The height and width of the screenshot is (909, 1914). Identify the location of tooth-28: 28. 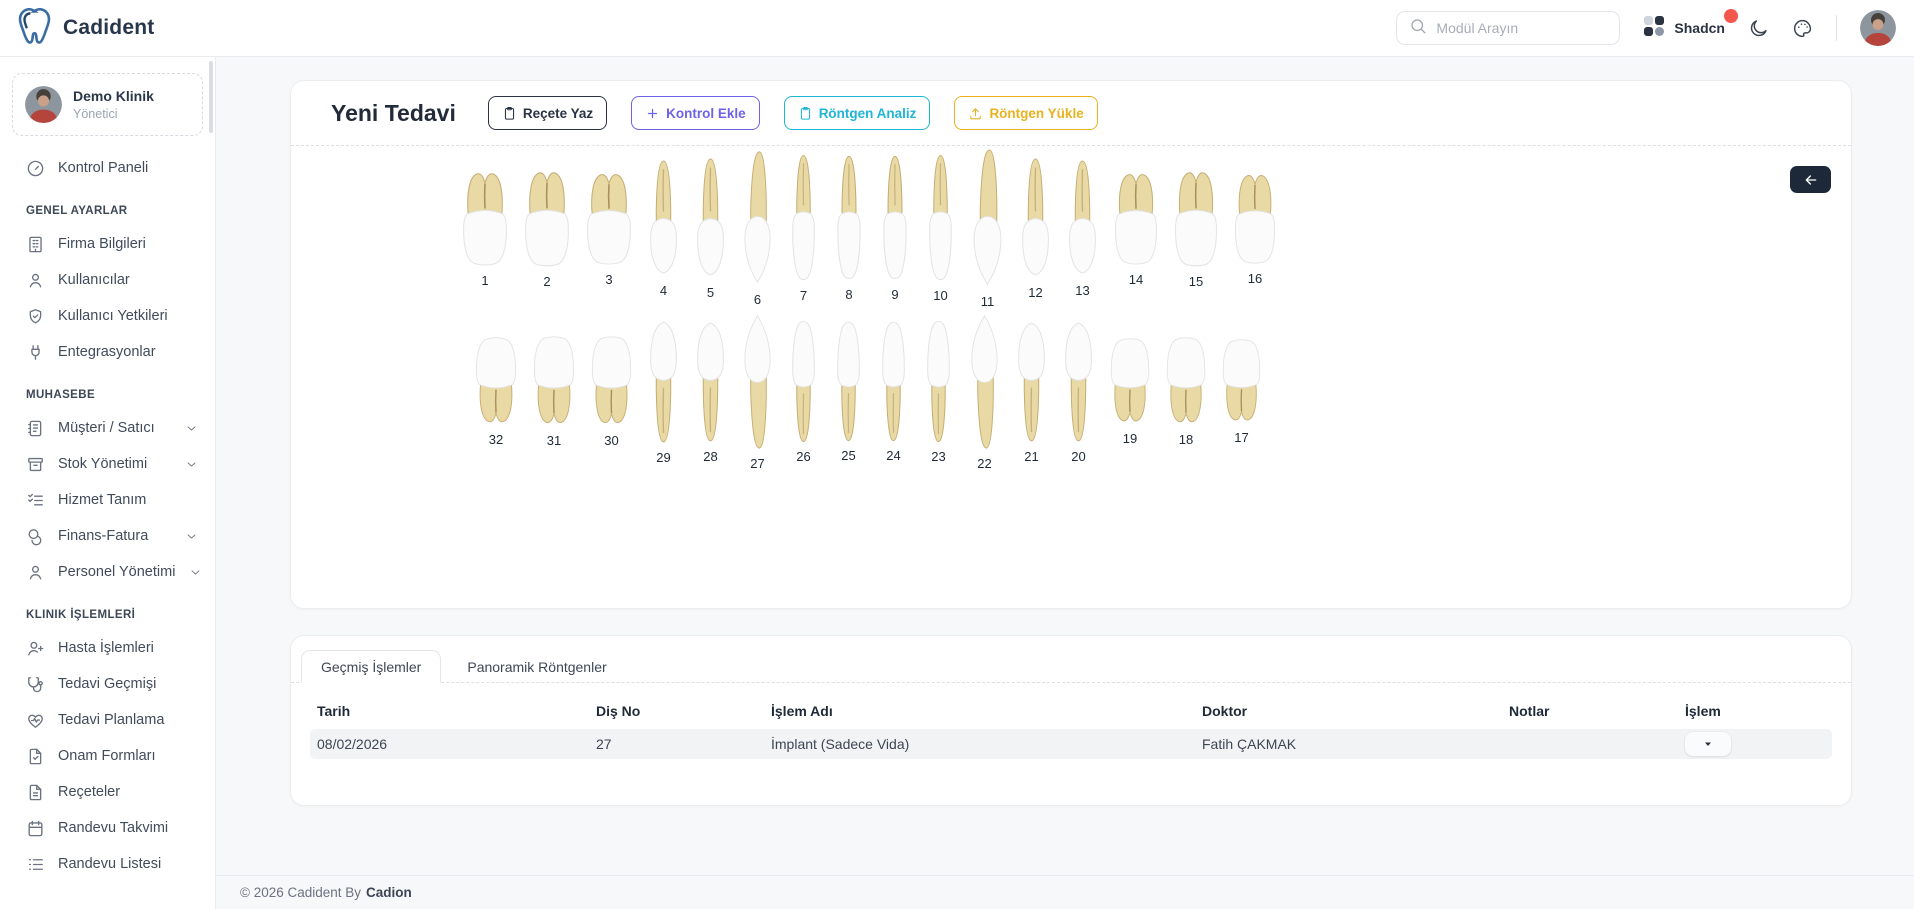
(710, 391).